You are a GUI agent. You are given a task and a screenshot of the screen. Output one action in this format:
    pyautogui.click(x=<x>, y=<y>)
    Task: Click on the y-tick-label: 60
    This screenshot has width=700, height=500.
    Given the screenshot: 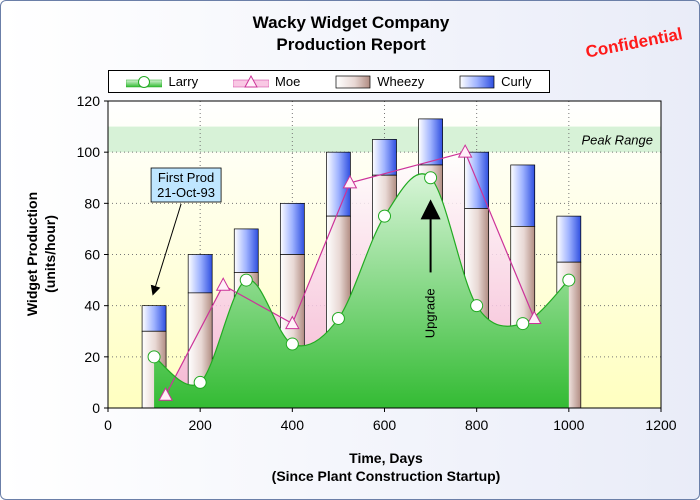 What is the action you would take?
    pyautogui.click(x=92, y=255)
    